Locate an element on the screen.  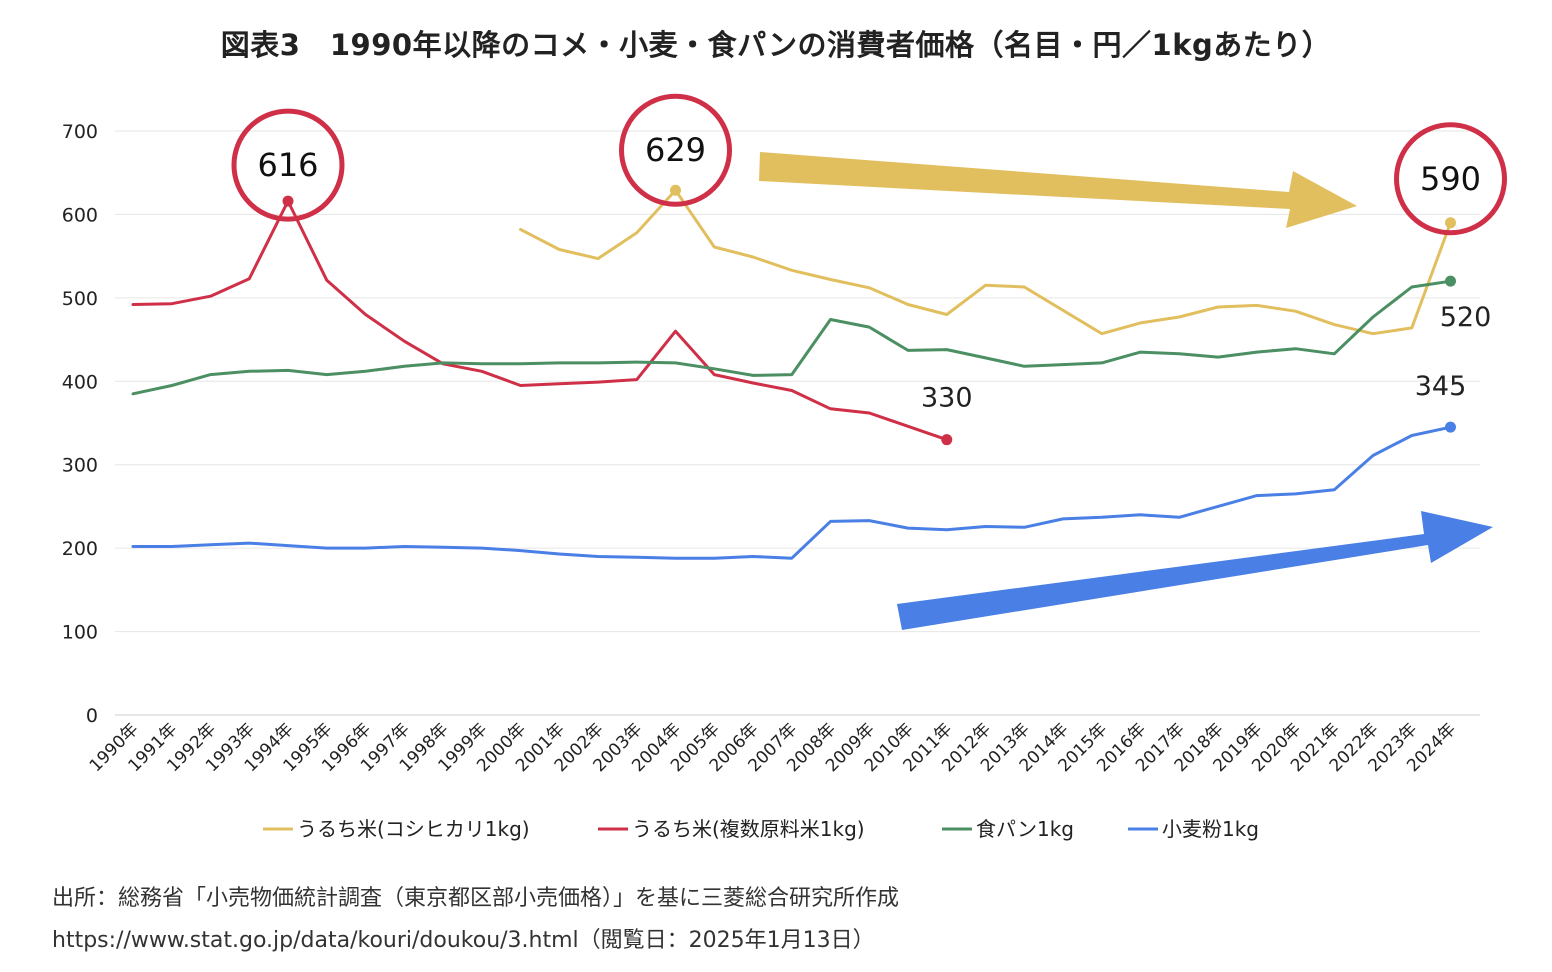
y-tick-label: 200 is located at coordinates (80, 549).